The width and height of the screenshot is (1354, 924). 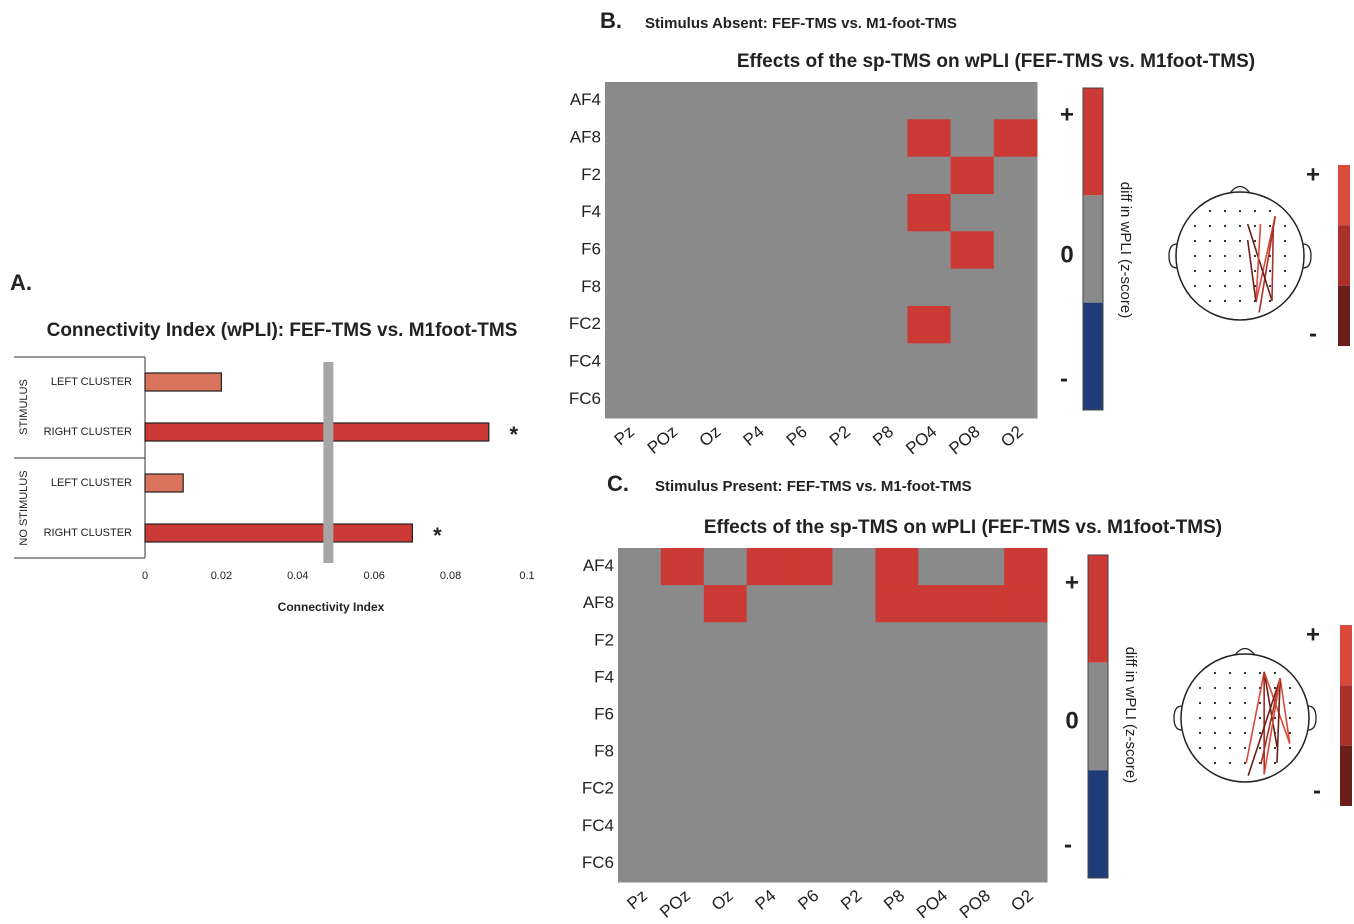 I want to click on column-label: P4, so click(x=765, y=900).